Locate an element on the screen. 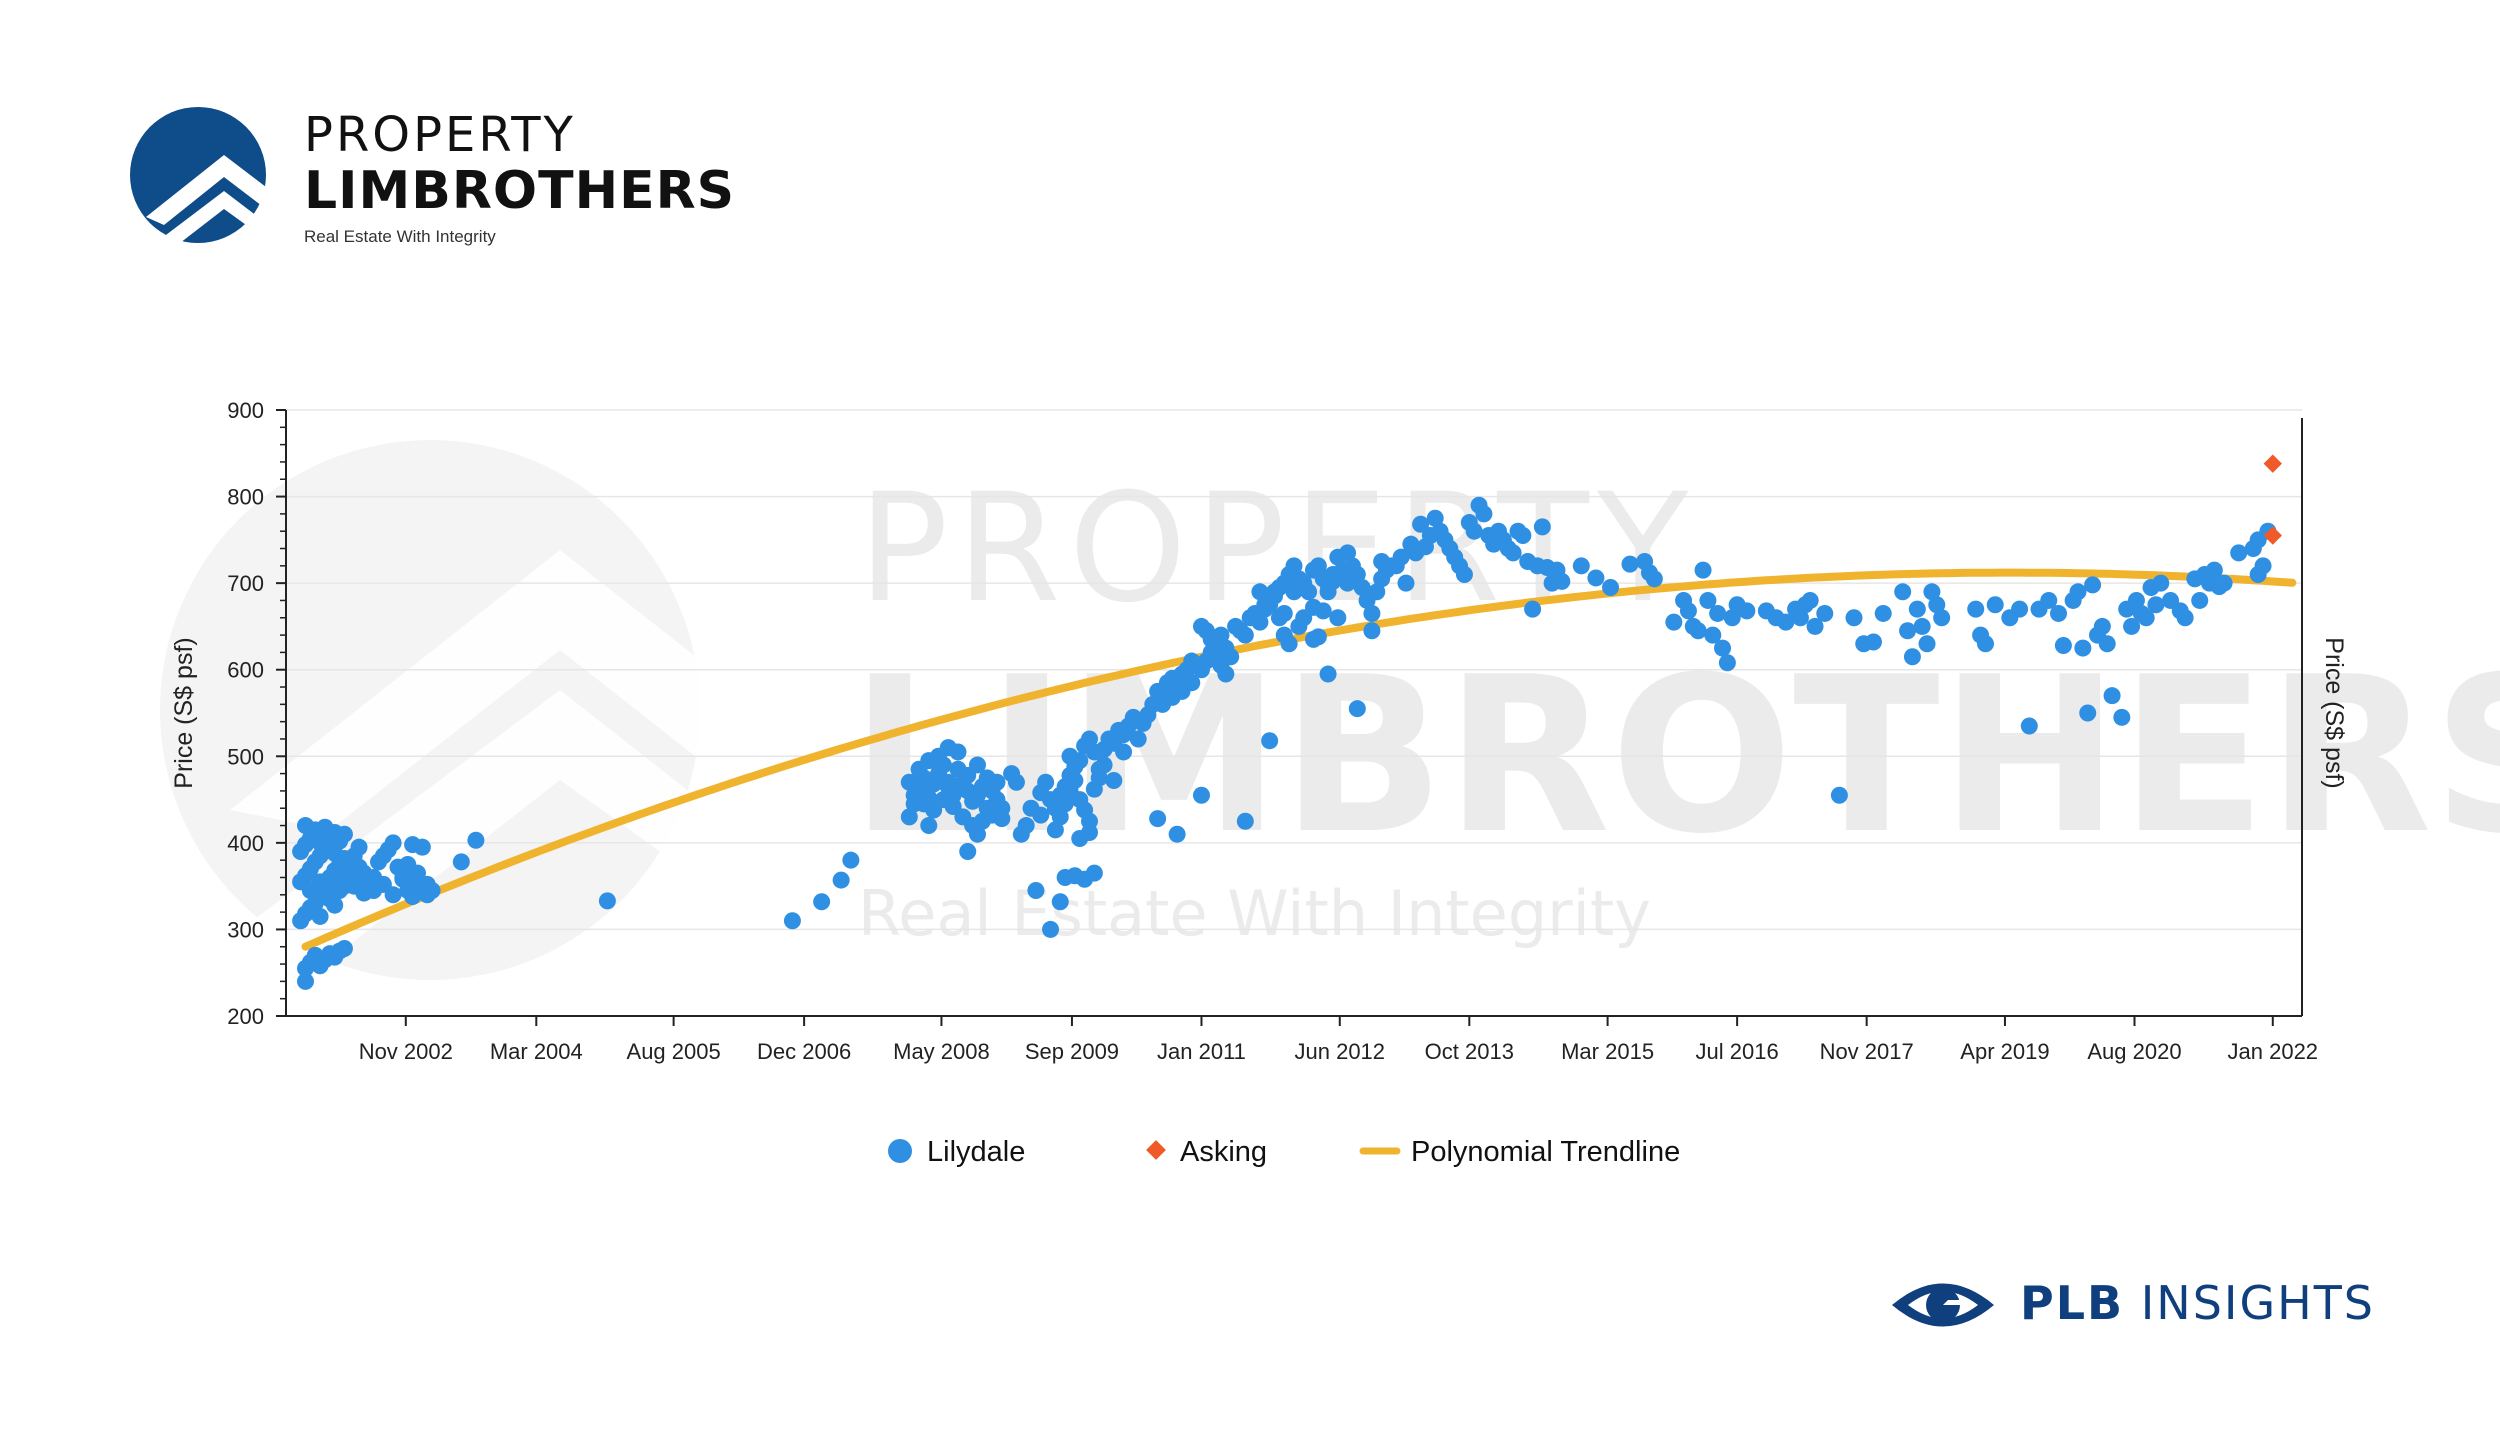 The image size is (2500, 1451). x-tick-label: May 2008 is located at coordinates (941, 1051).